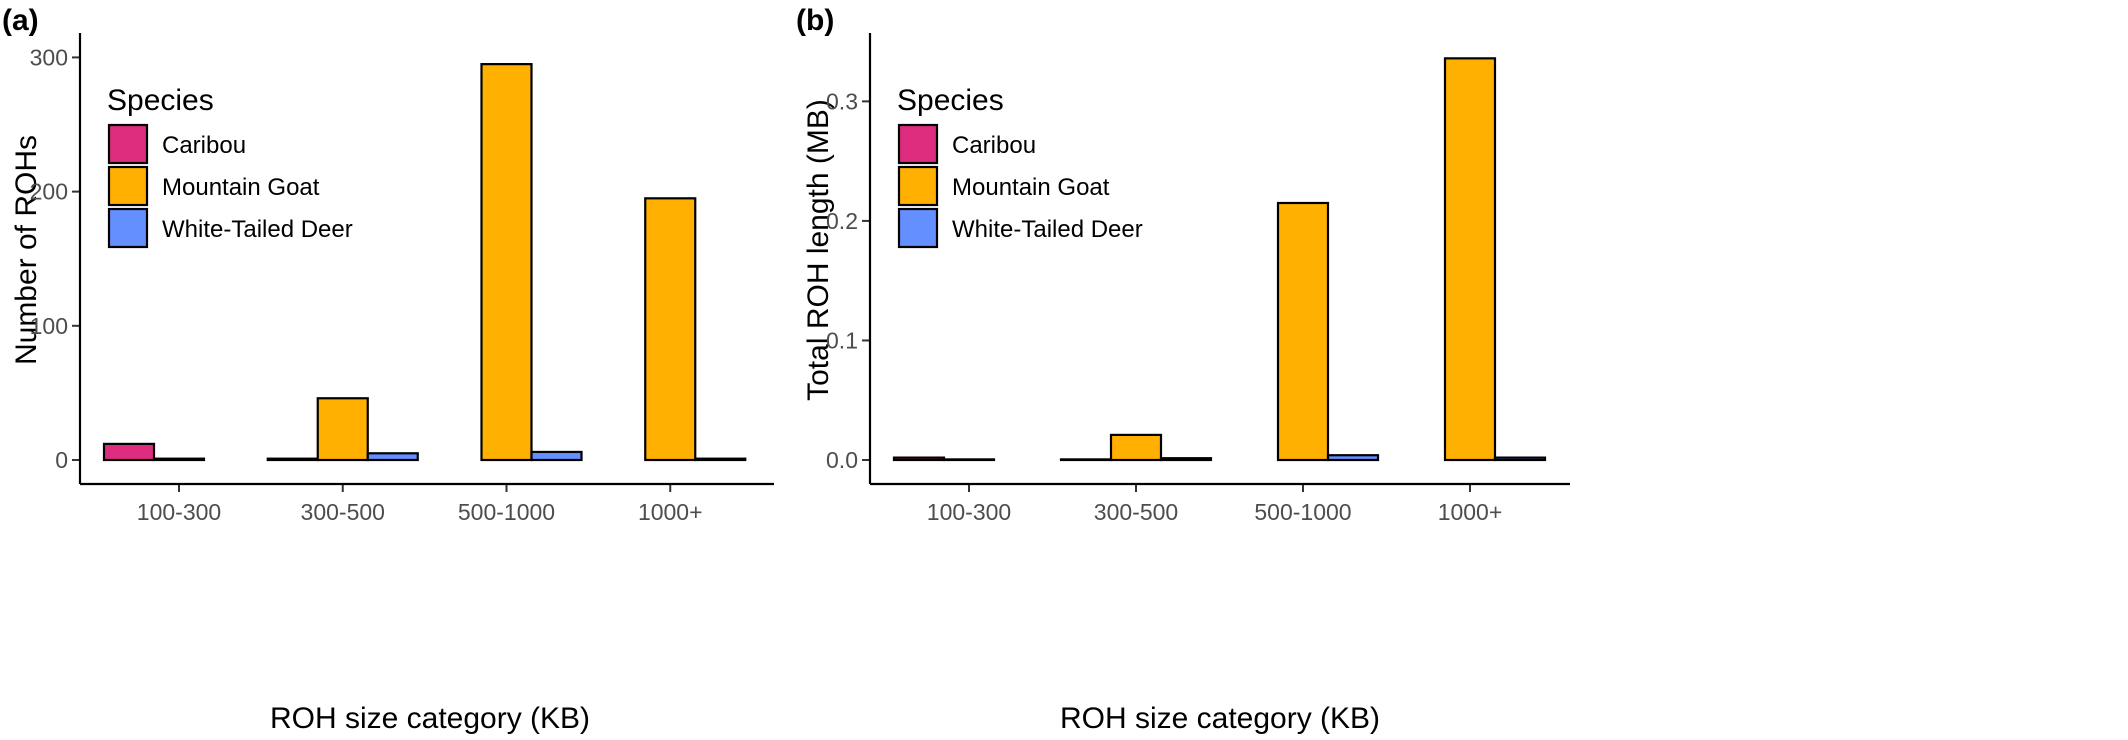 Image resolution: width=2128 pixels, height=740 pixels. What do you see at coordinates (842, 221) in the screenshot?
I see `y-tick-label: 0.2` at bounding box center [842, 221].